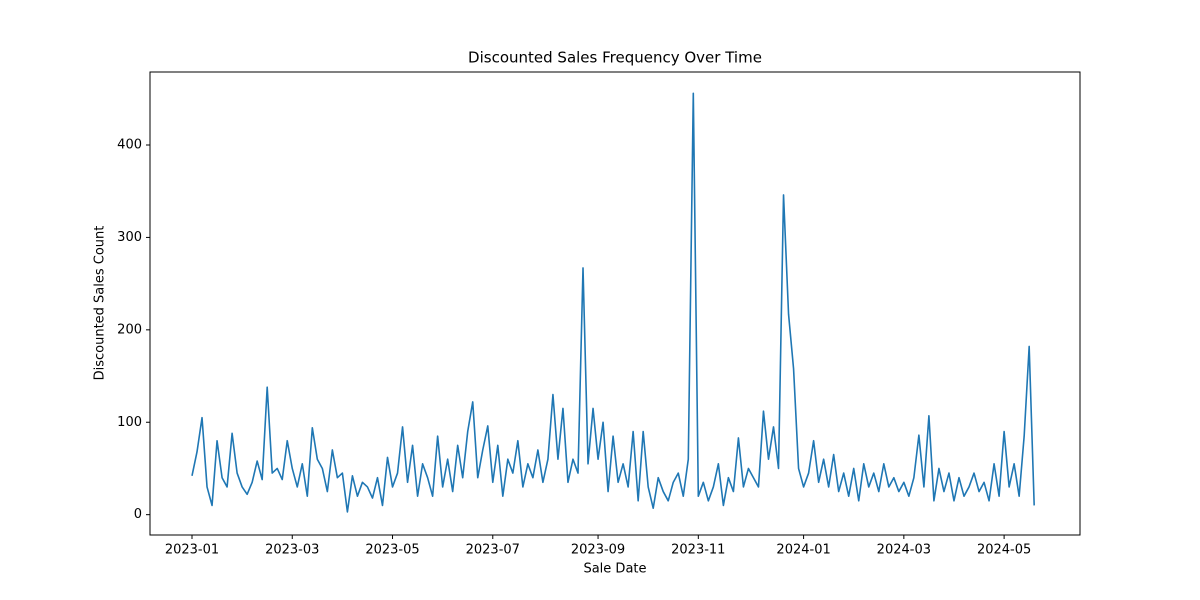 Image resolution: width=1200 pixels, height=600 pixels. What do you see at coordinates (598, 550) in the screenshot?
I see `x-tick-label: 2023-09` at bounding box center [598, 550].